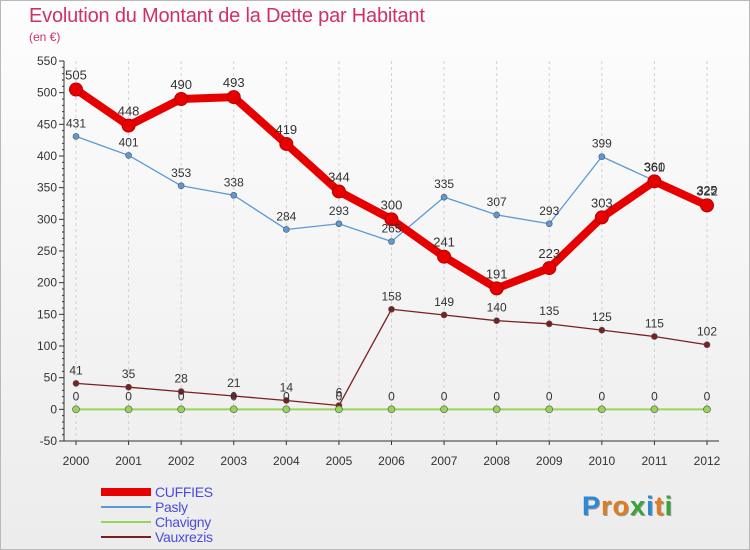 The image size is (750, 550). Describe the element at coordinates (129, 374) in the screenshot. I see `data-label-vauxrezis: 35` at that location.